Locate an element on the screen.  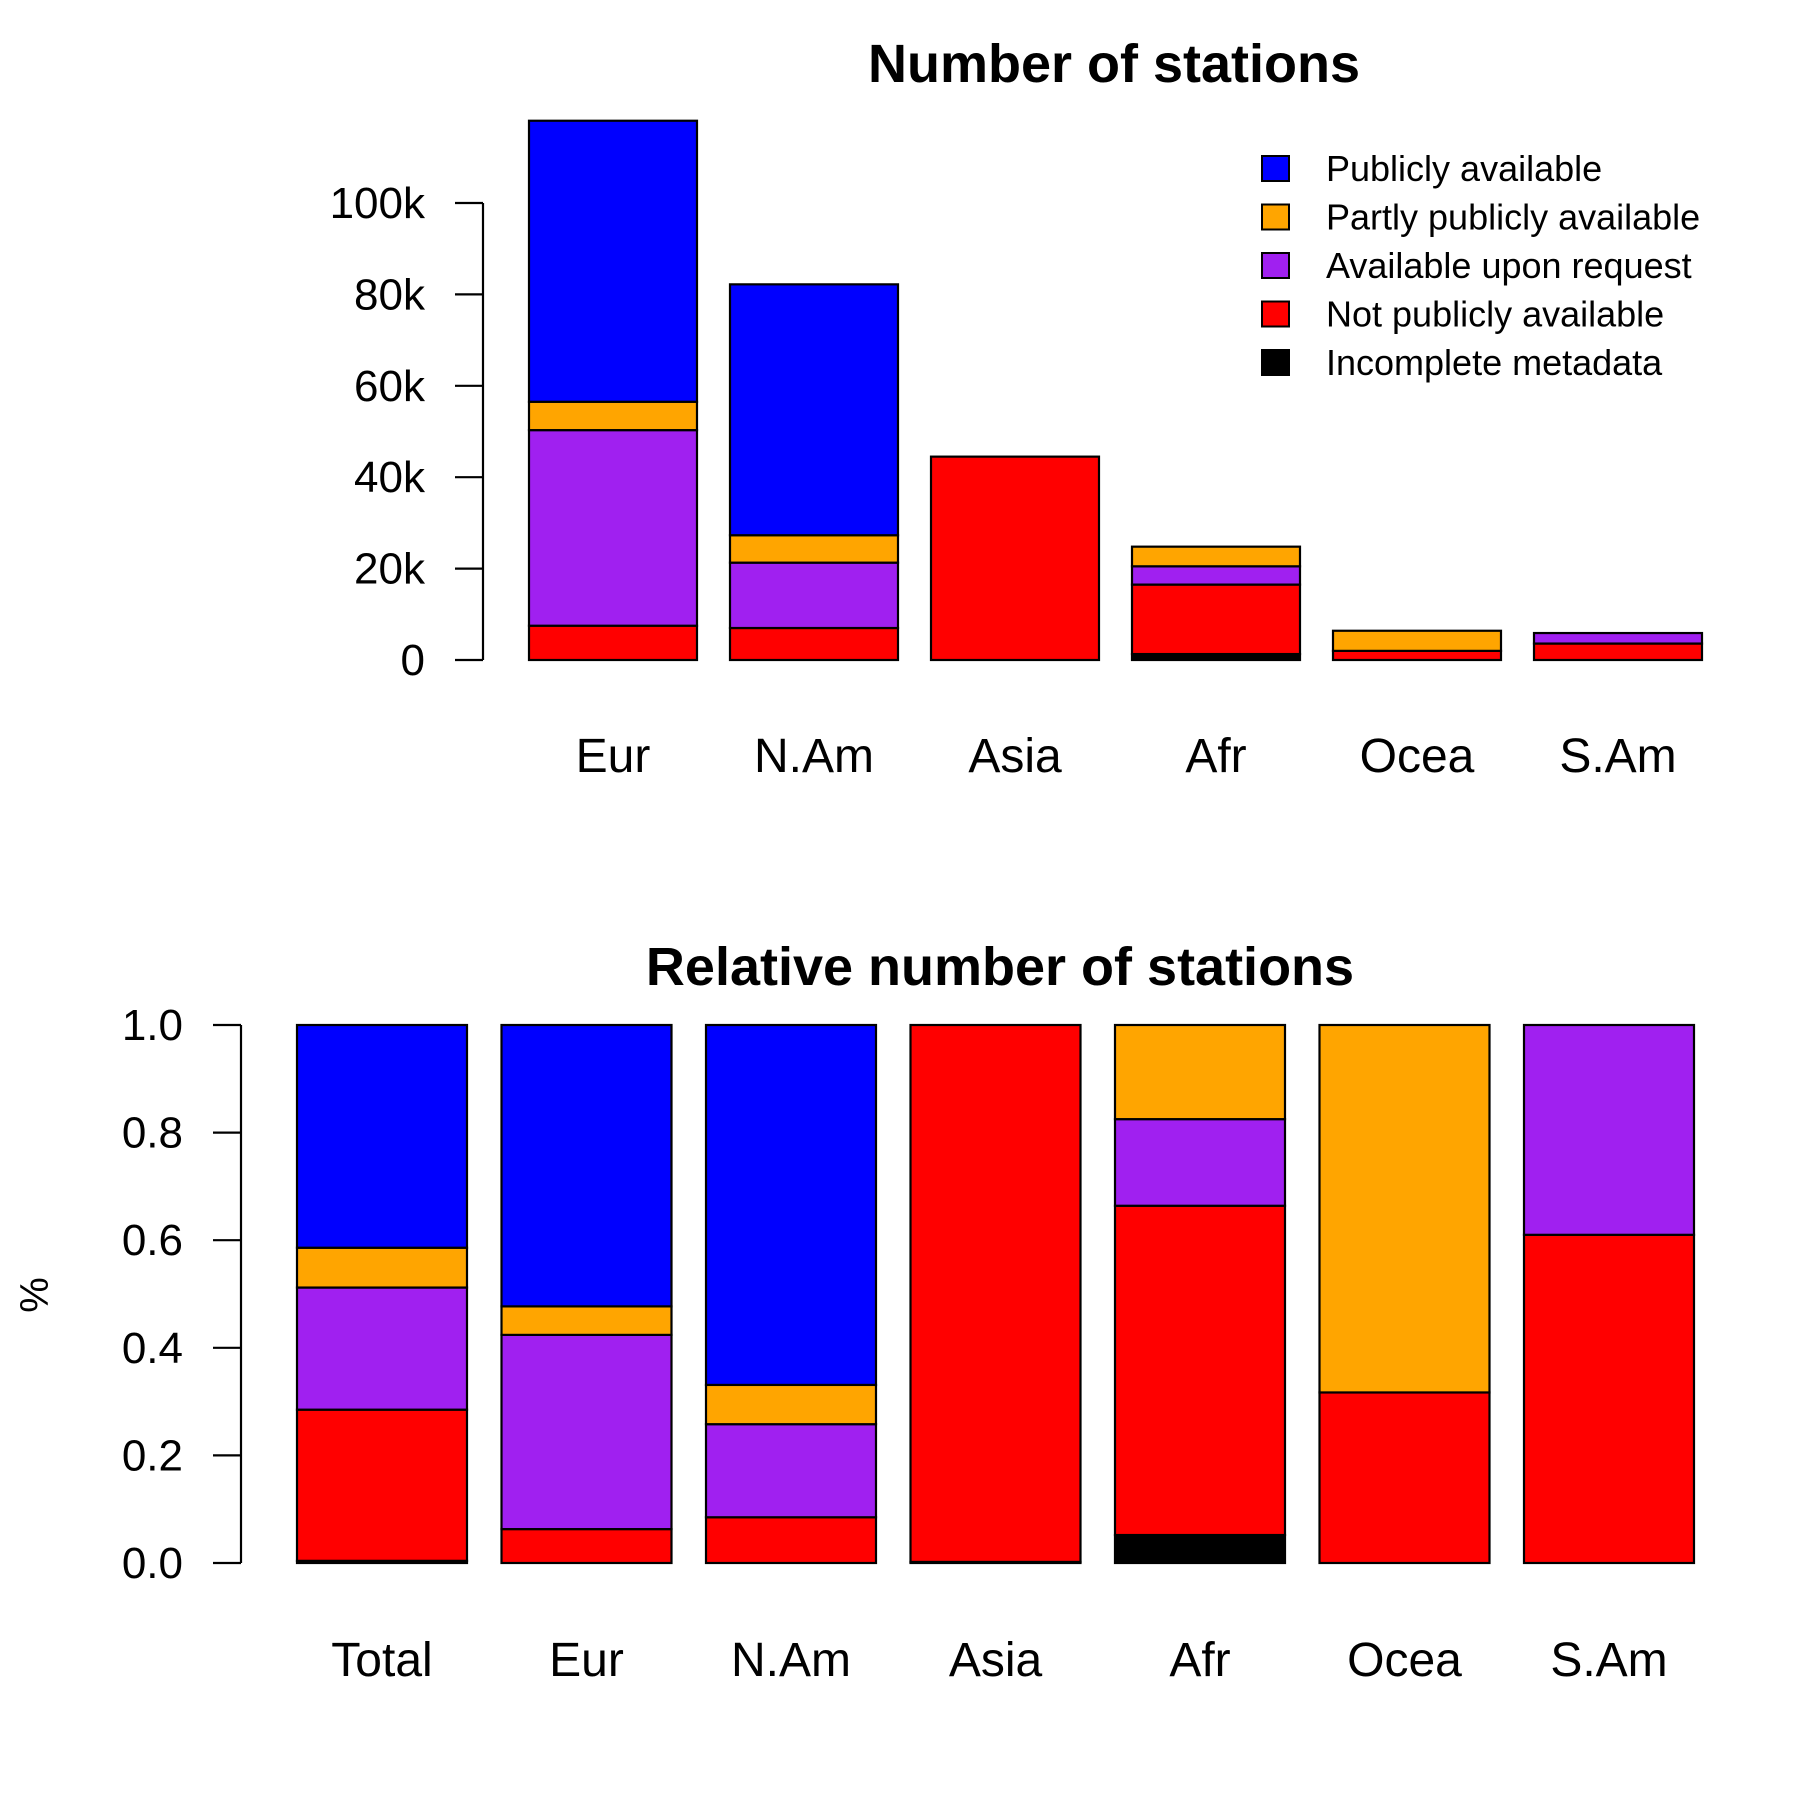
bar-total-not-publicly-available is located at coordinates (382, 1485).